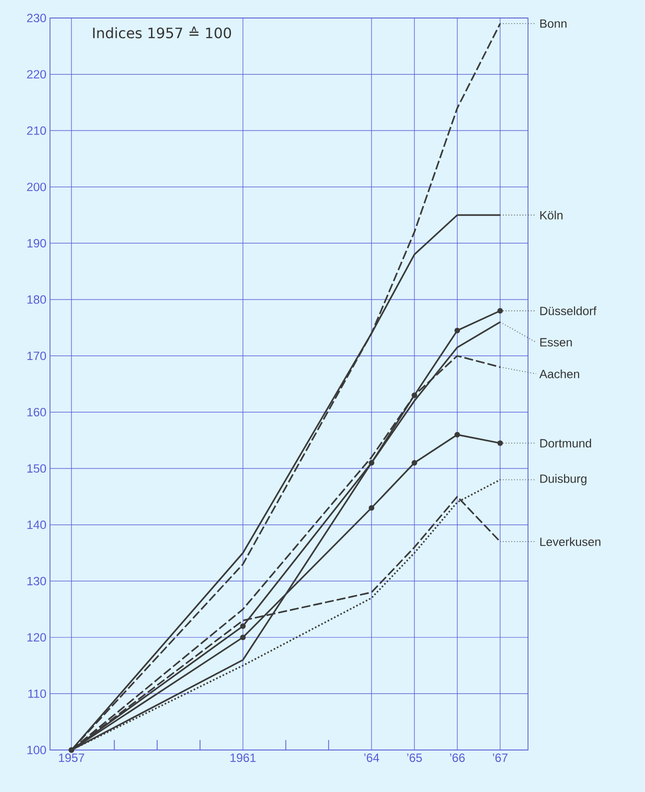  Describe the element at coordinates (37, 693) in the screenshot. I see `y-tick-label: 110` at that location.